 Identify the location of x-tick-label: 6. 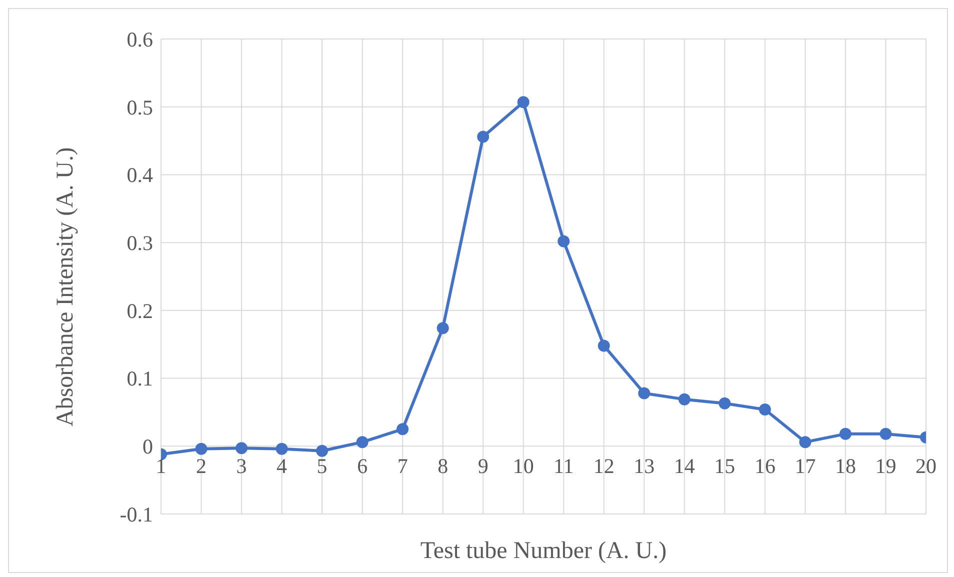
(362, 466).